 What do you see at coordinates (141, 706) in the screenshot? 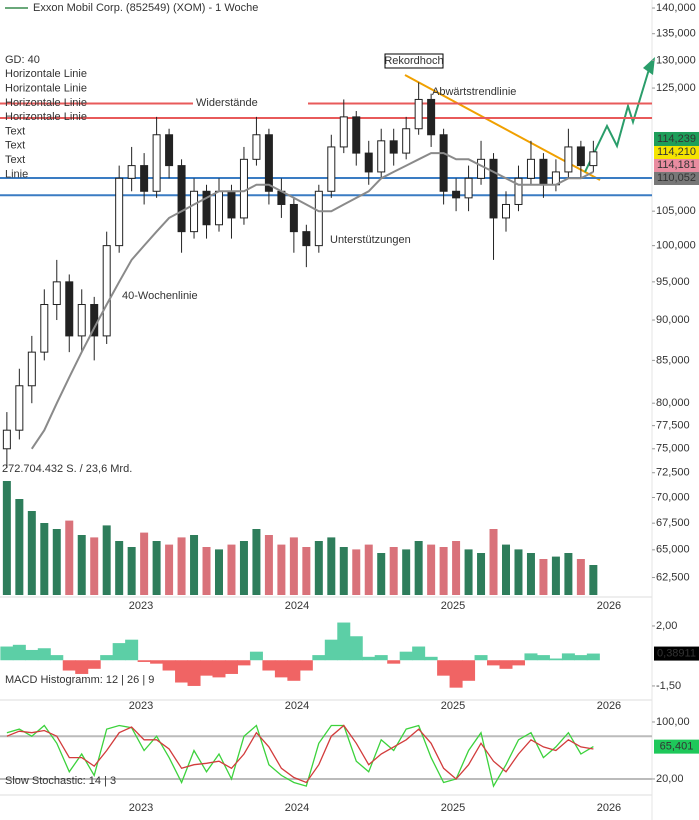
I see `x-tick-label: 2023` at bounding box center [141, 706].